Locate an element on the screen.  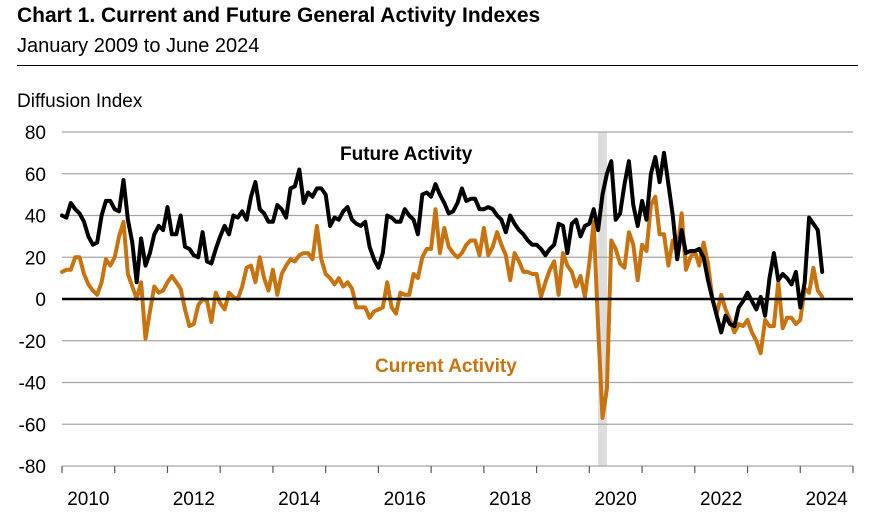
y-tick-label: -80 is located at coordinates (32, 467).